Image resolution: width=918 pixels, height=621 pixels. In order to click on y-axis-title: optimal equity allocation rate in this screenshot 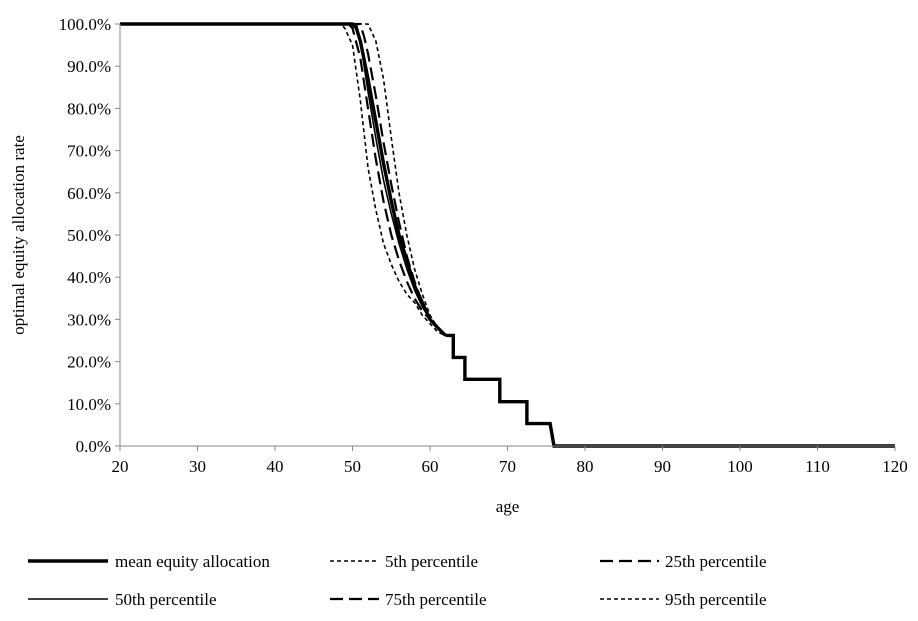, I will do `click(18, 235)`.